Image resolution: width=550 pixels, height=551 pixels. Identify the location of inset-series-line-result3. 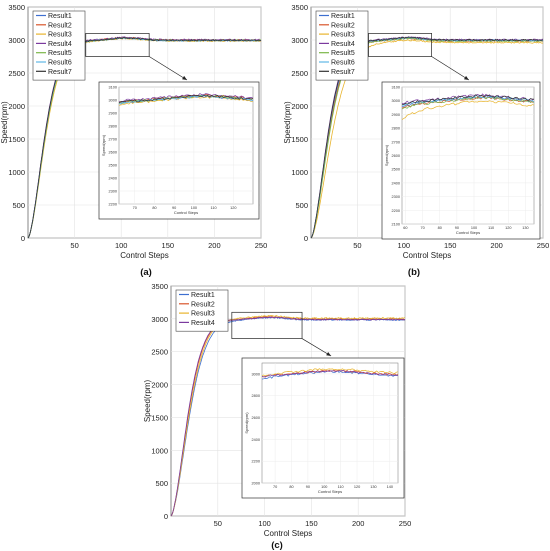
(186, 101).